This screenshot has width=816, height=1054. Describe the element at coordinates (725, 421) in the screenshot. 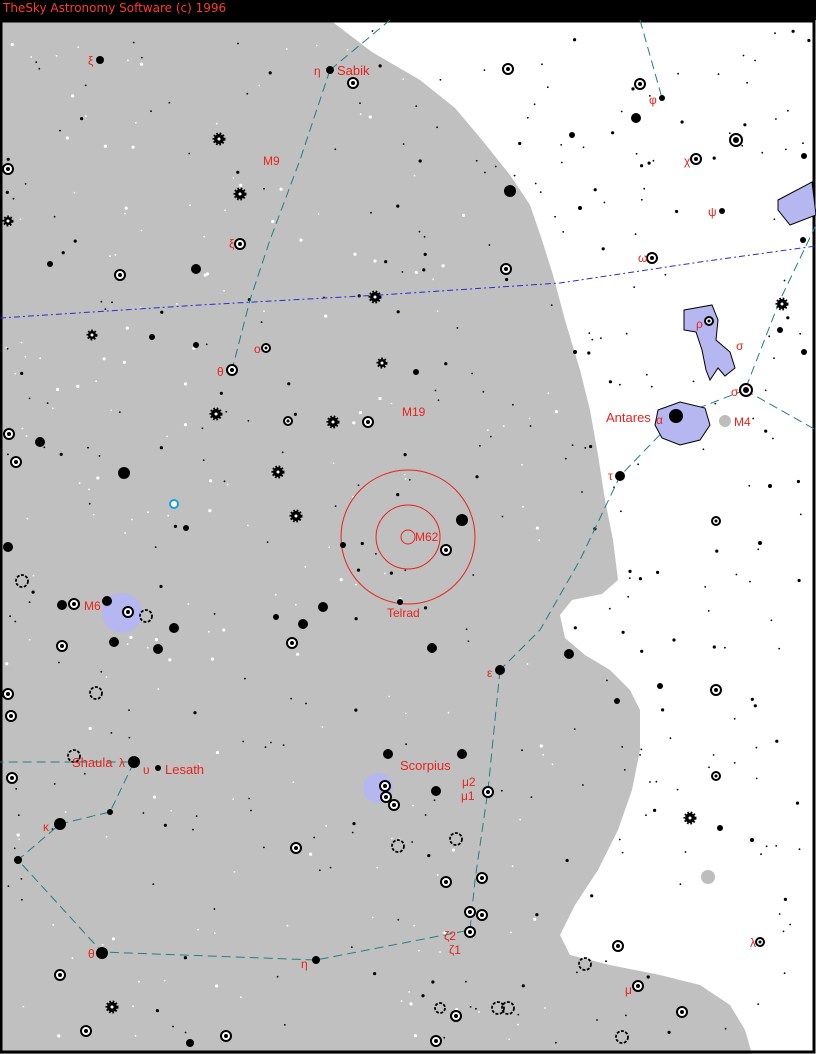

I see `m4-cluster-icon` at that location.